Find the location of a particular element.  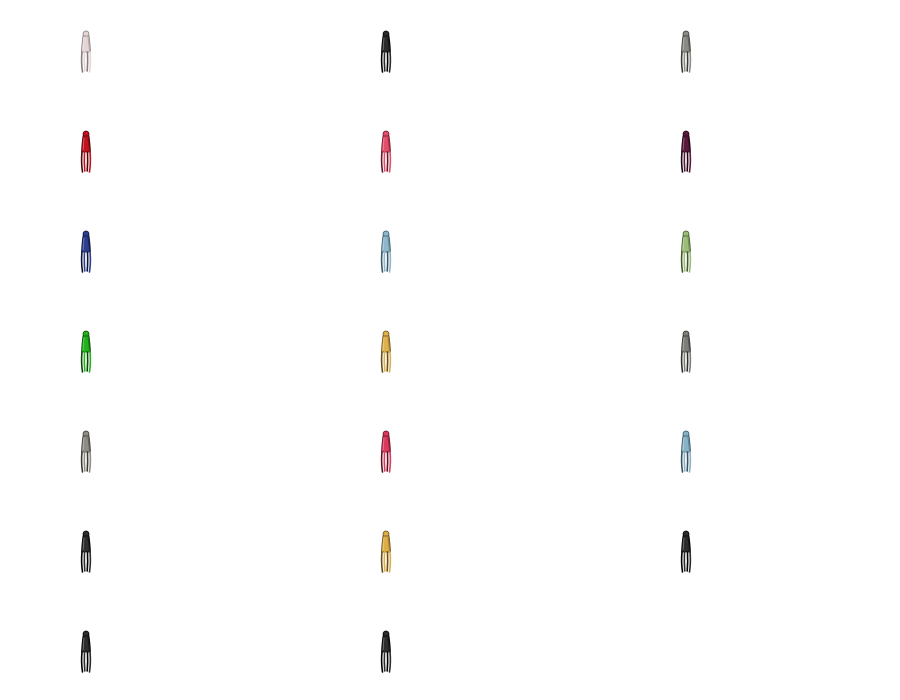

sprite-cell-light-blue is located at coordinates (686, 452).